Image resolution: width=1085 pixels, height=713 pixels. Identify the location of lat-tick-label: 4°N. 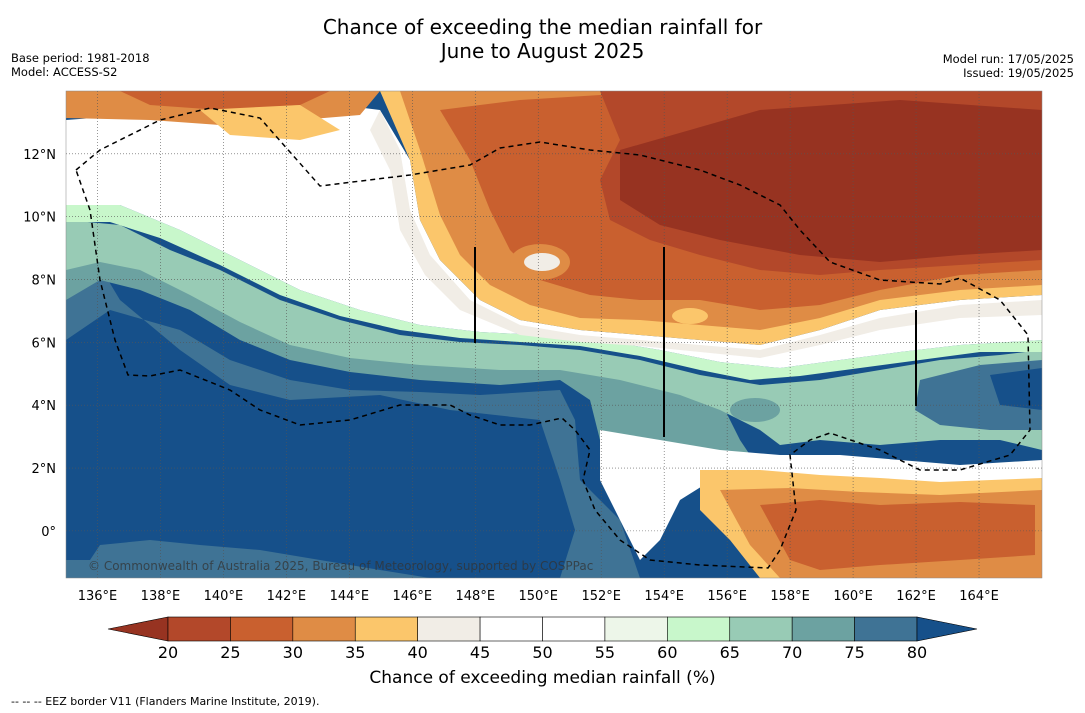
(44, 406).